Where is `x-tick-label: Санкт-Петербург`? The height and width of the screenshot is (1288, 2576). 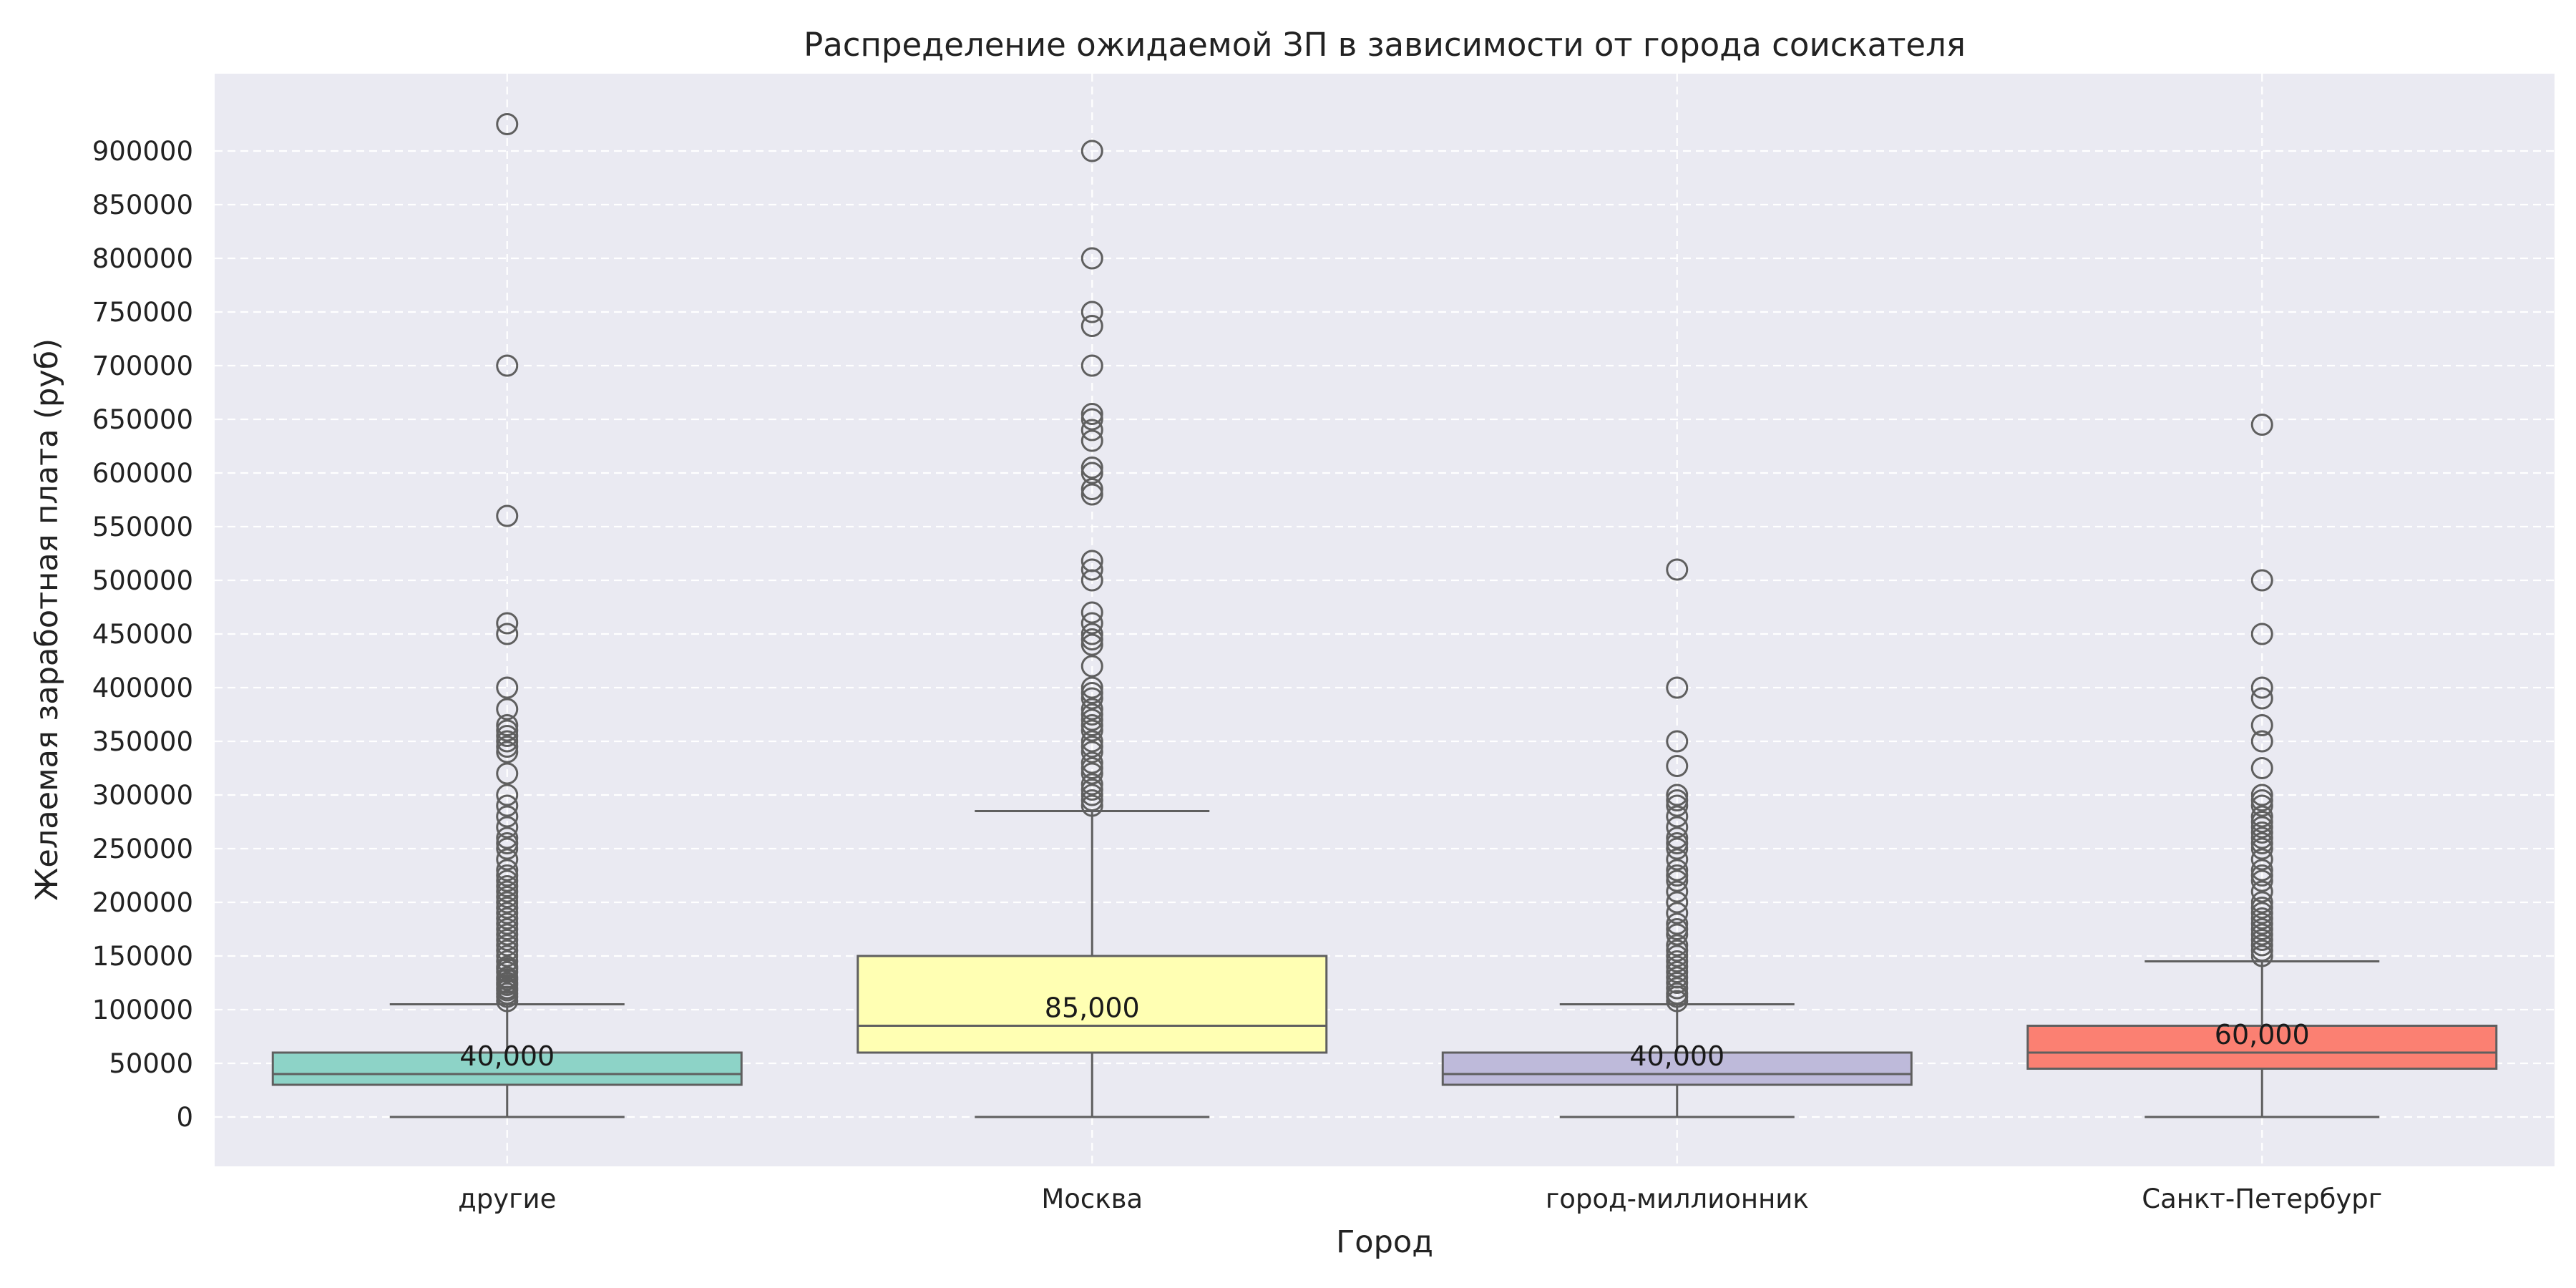 x-tick-label: Санкт-Петербург is located at coordinates (2262, 1199).